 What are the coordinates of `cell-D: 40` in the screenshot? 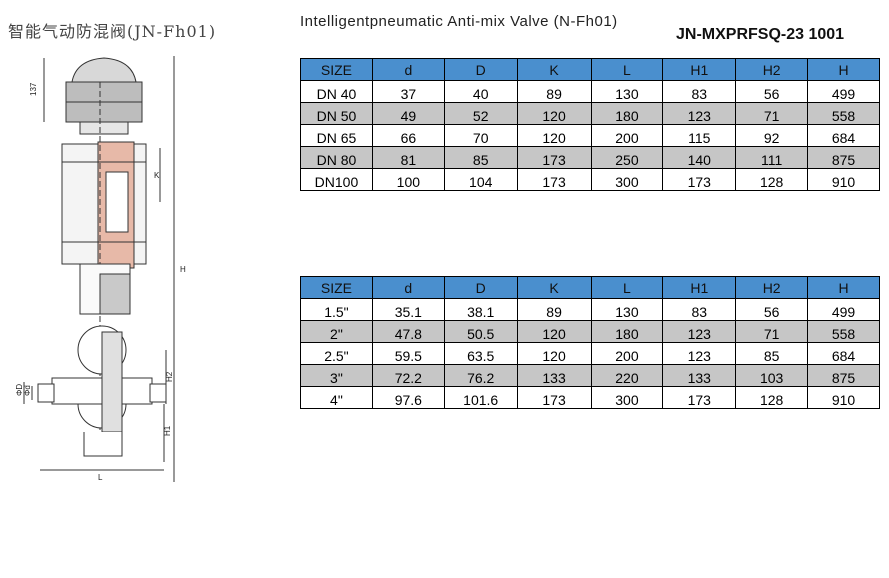 It's located at (480, 91).